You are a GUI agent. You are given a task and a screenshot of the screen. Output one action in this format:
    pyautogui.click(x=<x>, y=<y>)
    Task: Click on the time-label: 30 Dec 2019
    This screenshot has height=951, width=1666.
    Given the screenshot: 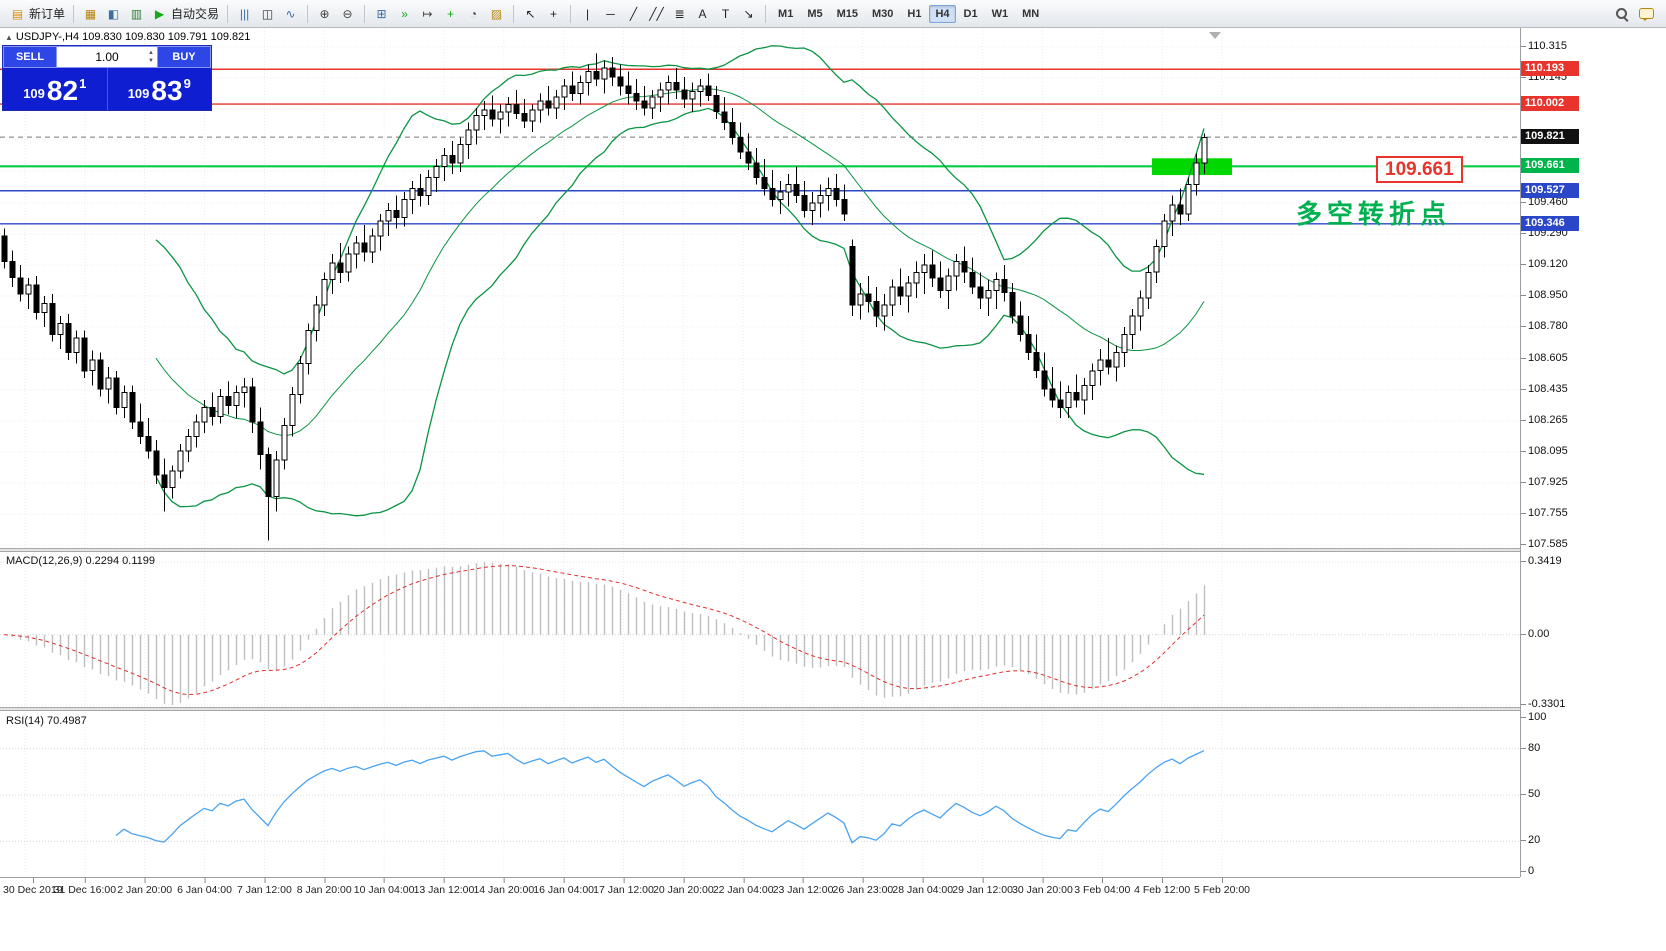 What is the action you would take?
    pyautogui.click(x=33, y=887)
    